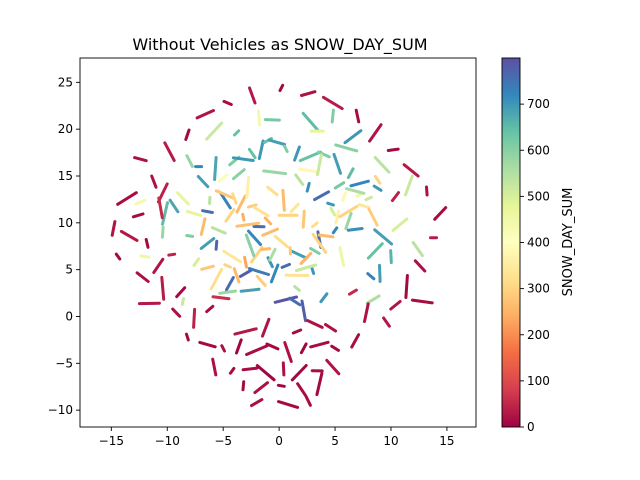 The height and width of the screenshot is (480, 640). What do you see at coordinates (65, 176) in the screenshot?
I see `y-tick-label: 15` at bounding box center [65, 176].